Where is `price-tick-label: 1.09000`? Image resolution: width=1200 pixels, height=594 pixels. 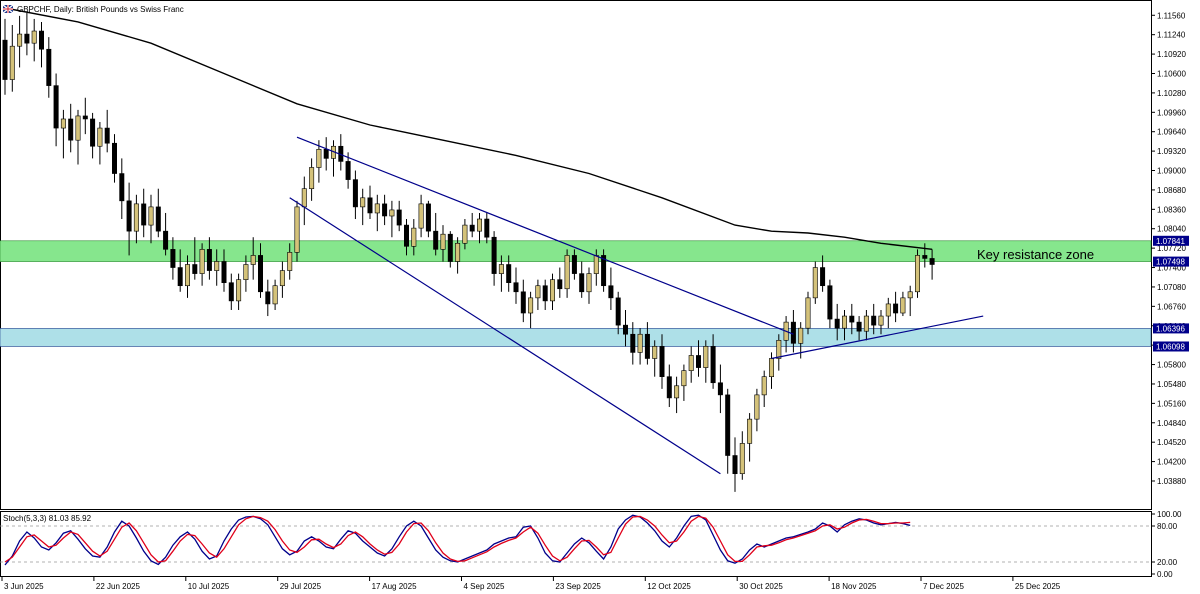 price-tick-label: 1.09000 is located at coordinates (1171, 171).